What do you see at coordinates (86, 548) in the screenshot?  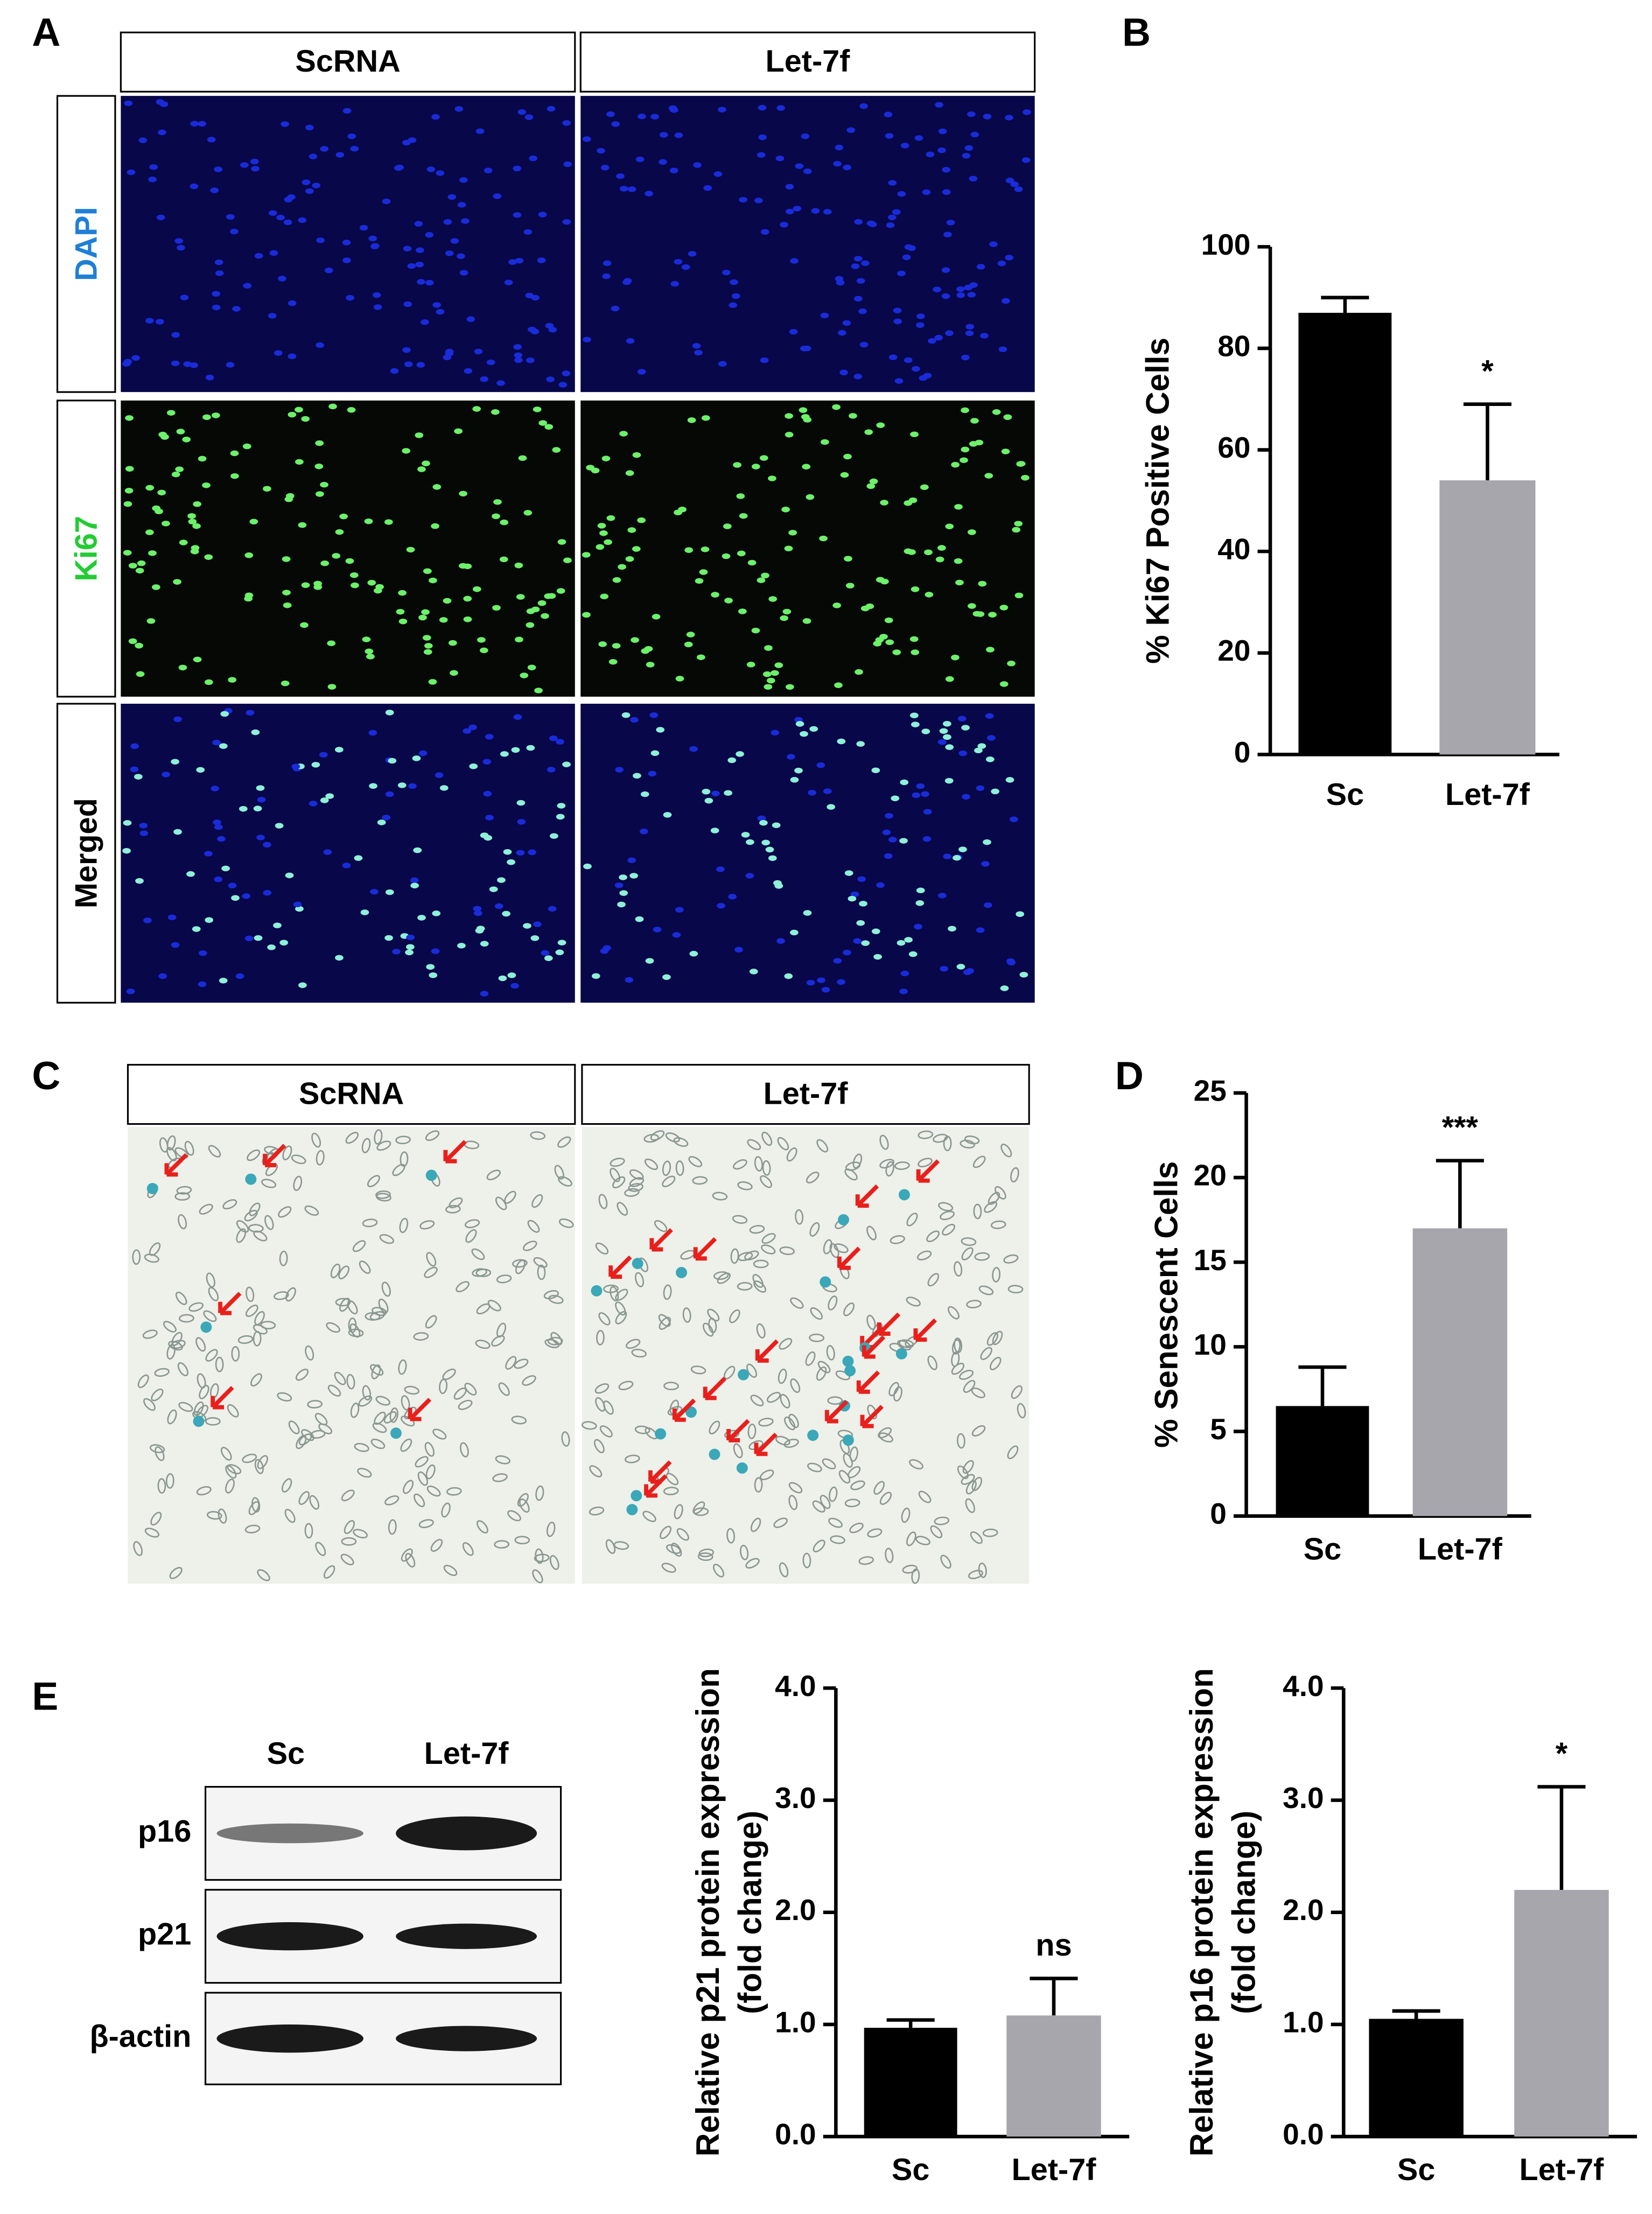 I see `row-header: Ki67` at bounding box center [86, 548].